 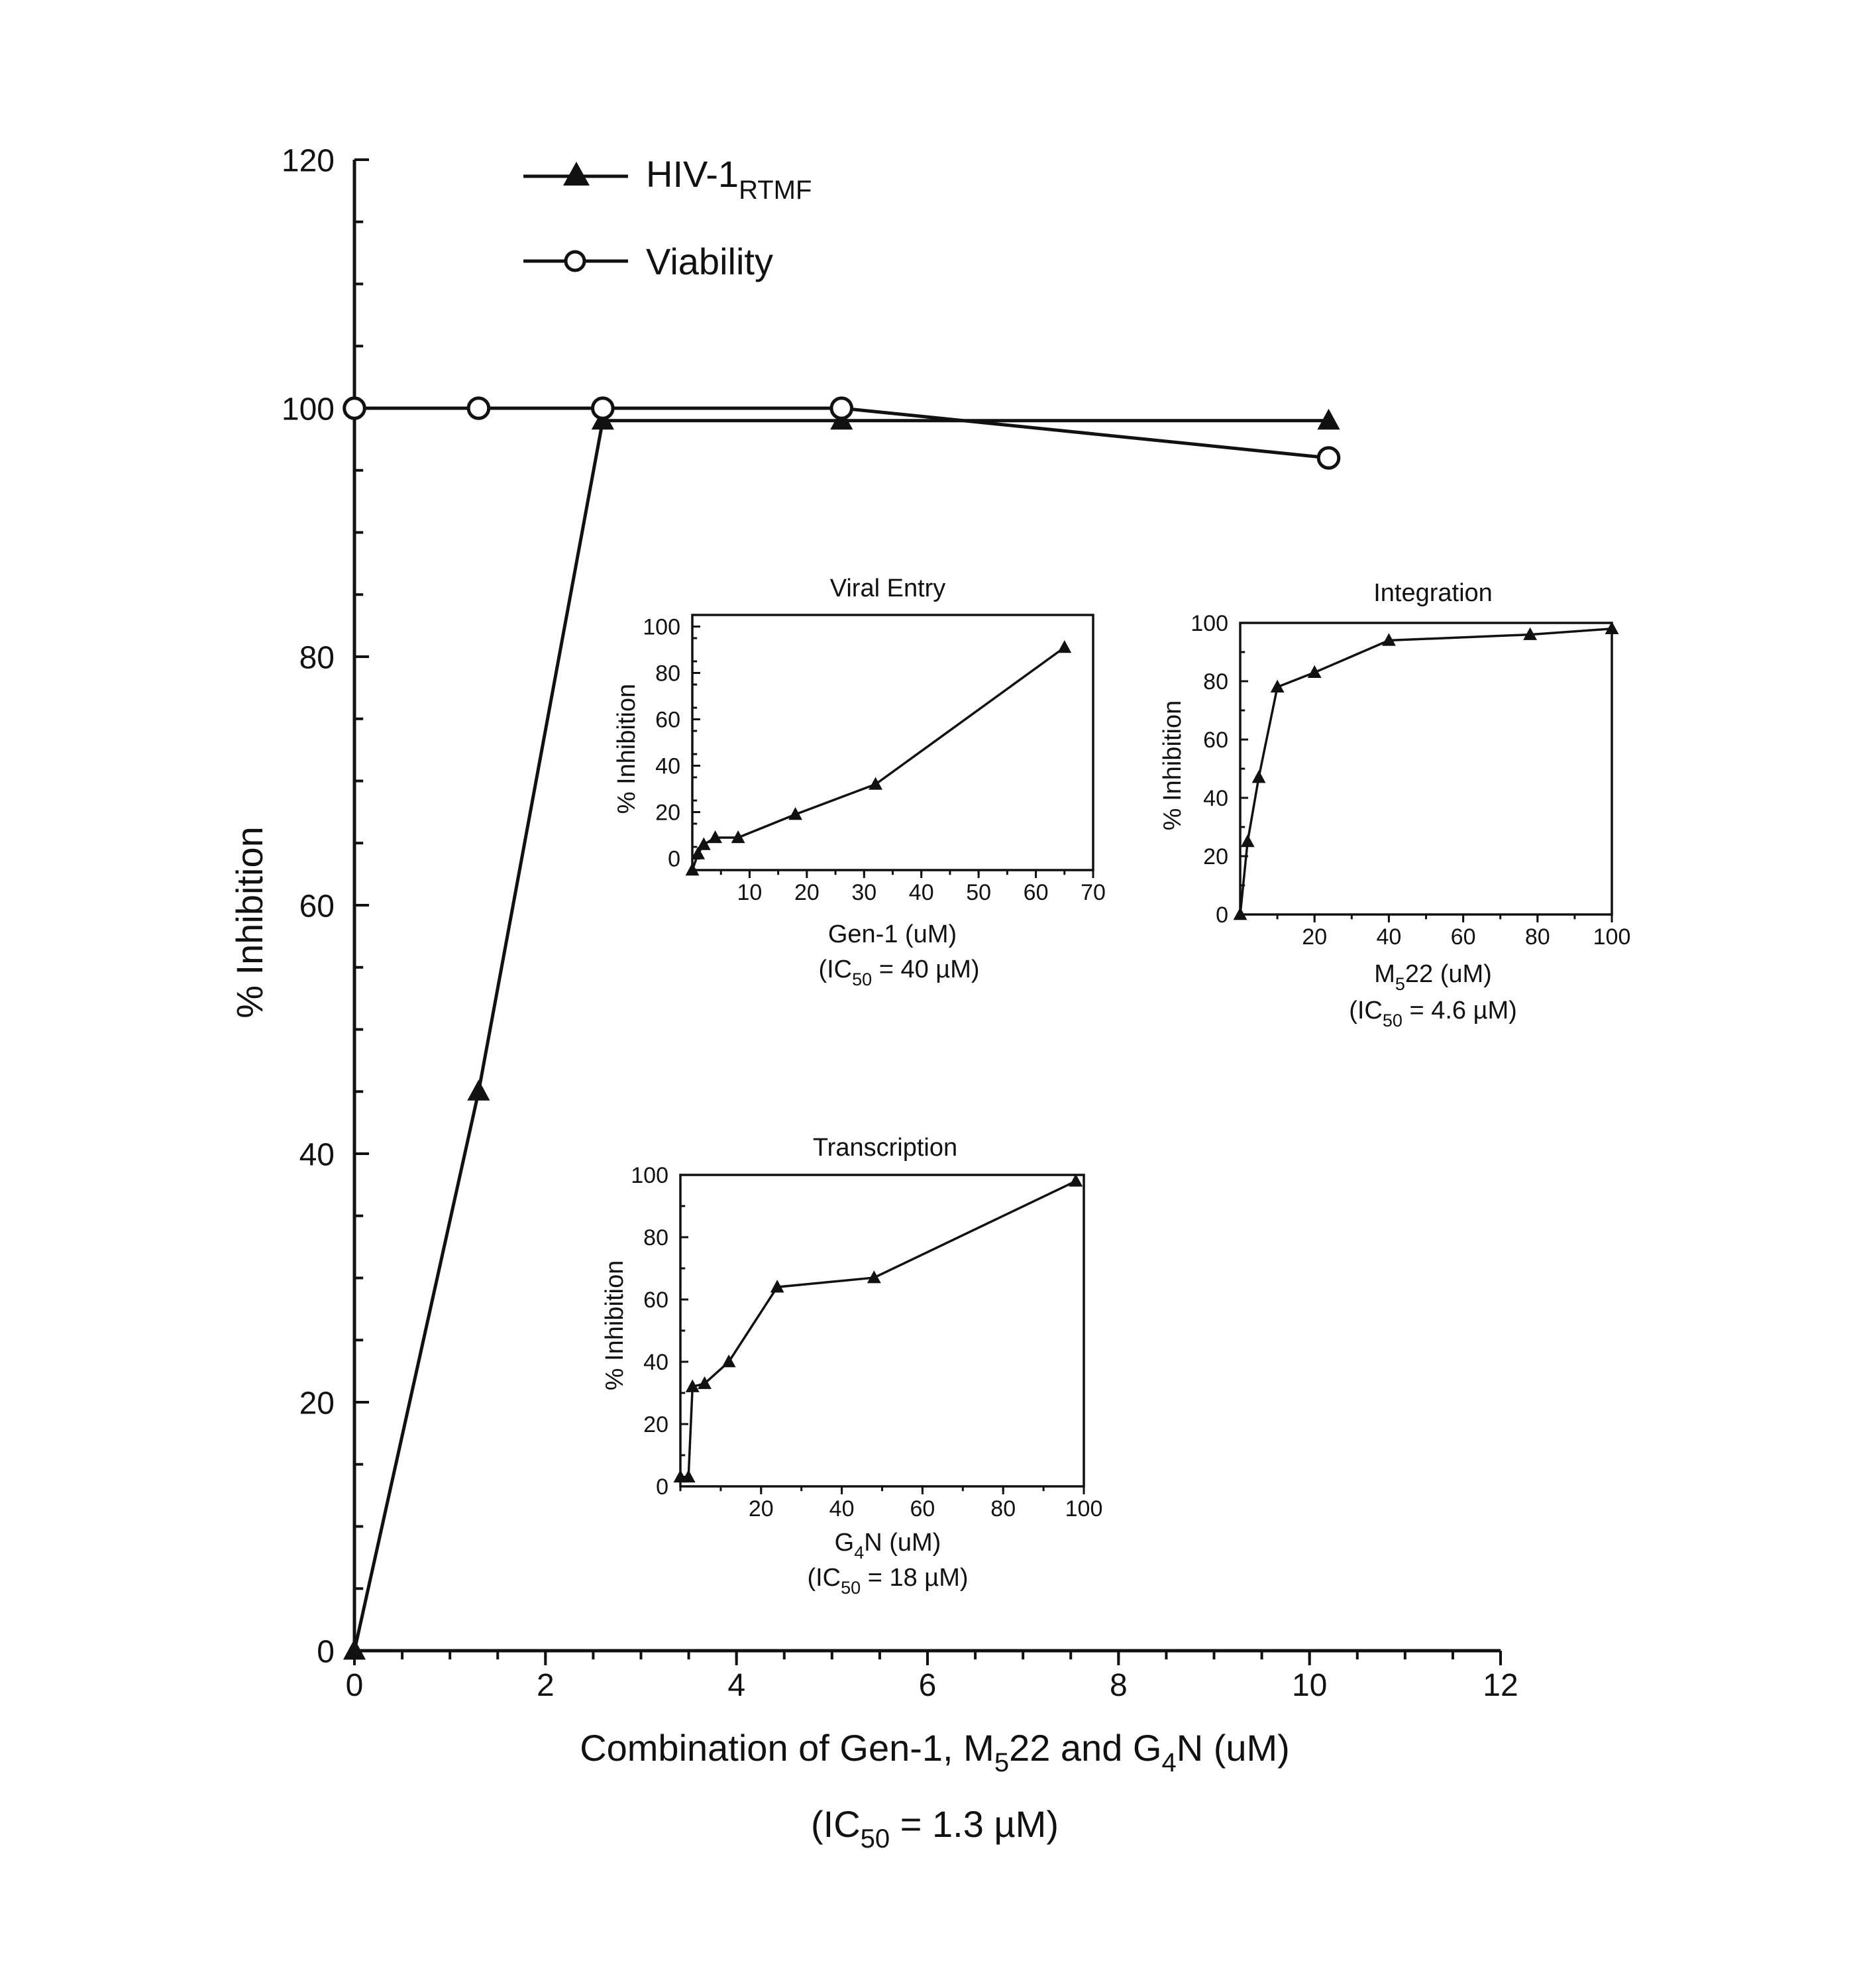 What do you see at coordinates (1426, 770) in the screenshot?
I see `inset-integration-series` at bounding box center [1426, 770].